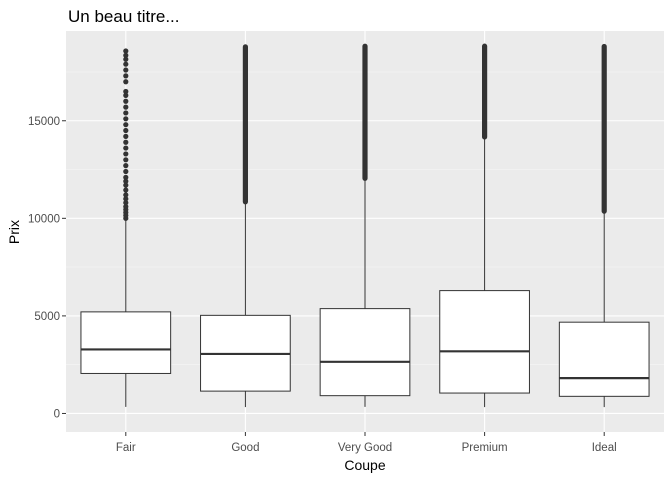 This screenshot has height=480, width=672. I want to click on y-tick-label: 10000, so click(44, 219).